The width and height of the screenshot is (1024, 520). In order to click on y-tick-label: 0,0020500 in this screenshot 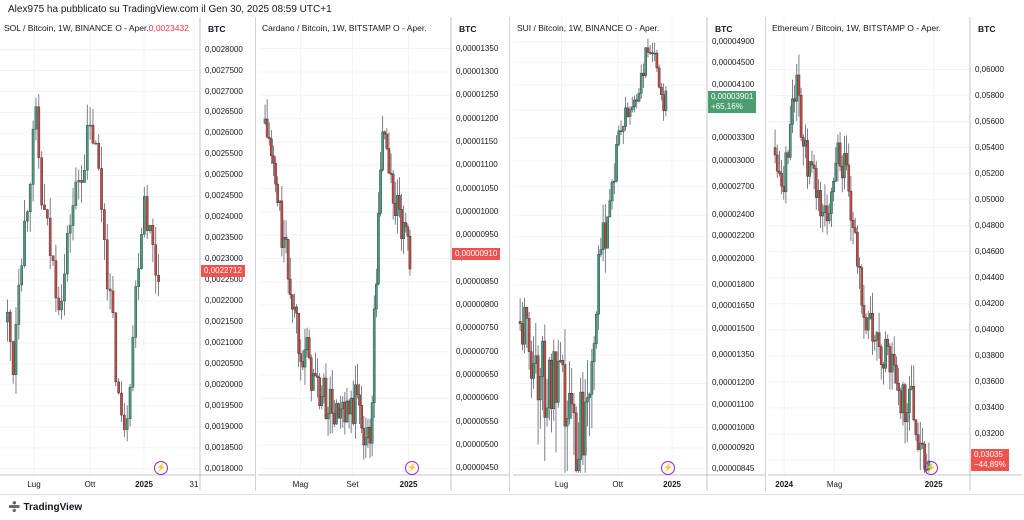, I will do `click(224, 363)`.